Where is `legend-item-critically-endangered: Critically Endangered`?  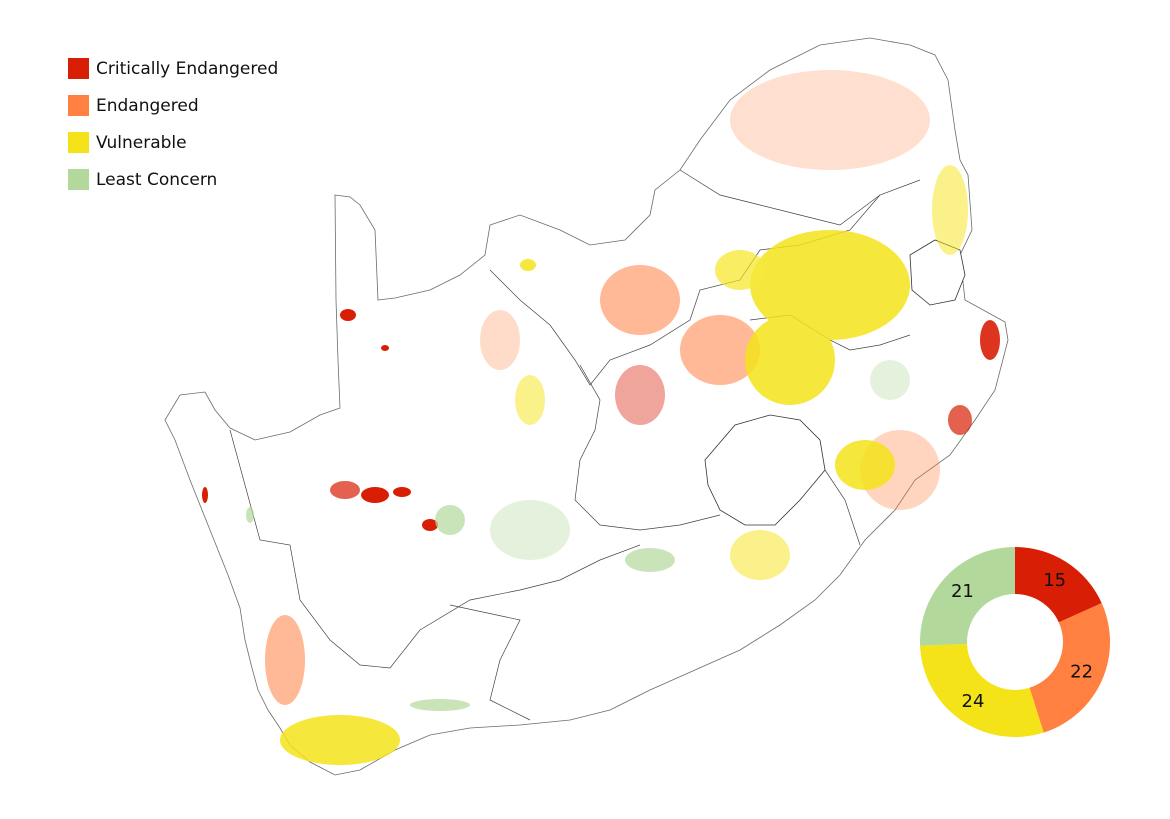
legend-item-critically-endangered: Critically Endangered is located at coordinates (173, 68).